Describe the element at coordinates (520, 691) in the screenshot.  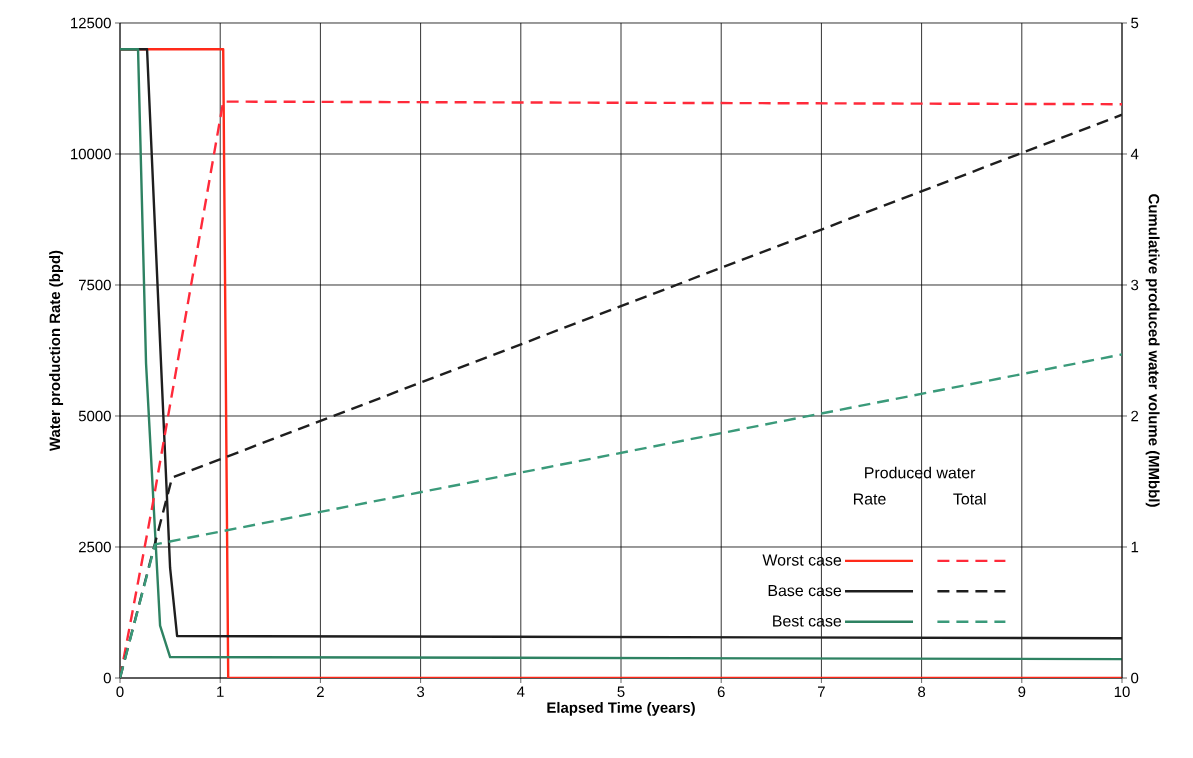
I see `x-tick-label: 4` at that location.